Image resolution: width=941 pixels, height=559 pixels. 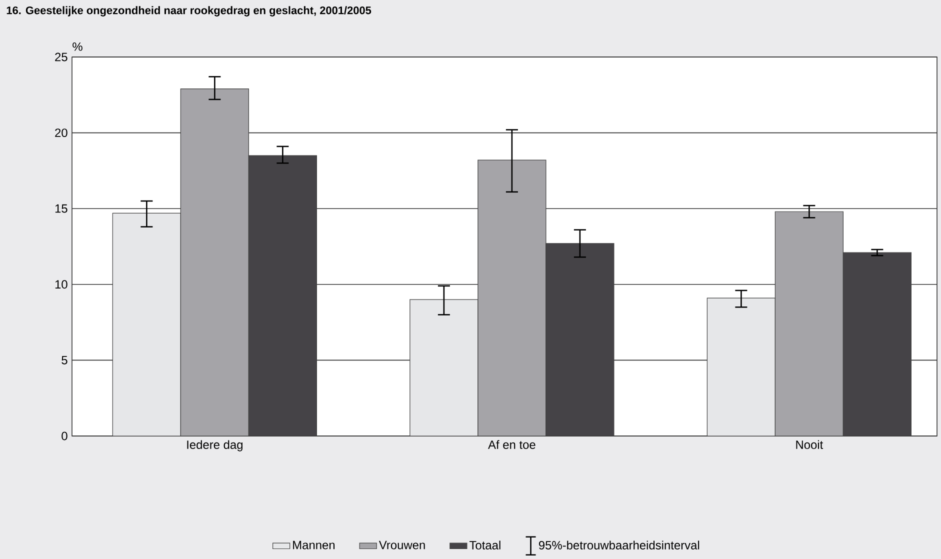 What do you see at coordinates (619, 545) in the screenshot?
I see `text: 95%-betrouwbaarheidsinterval` at bounding box center [619, 545].